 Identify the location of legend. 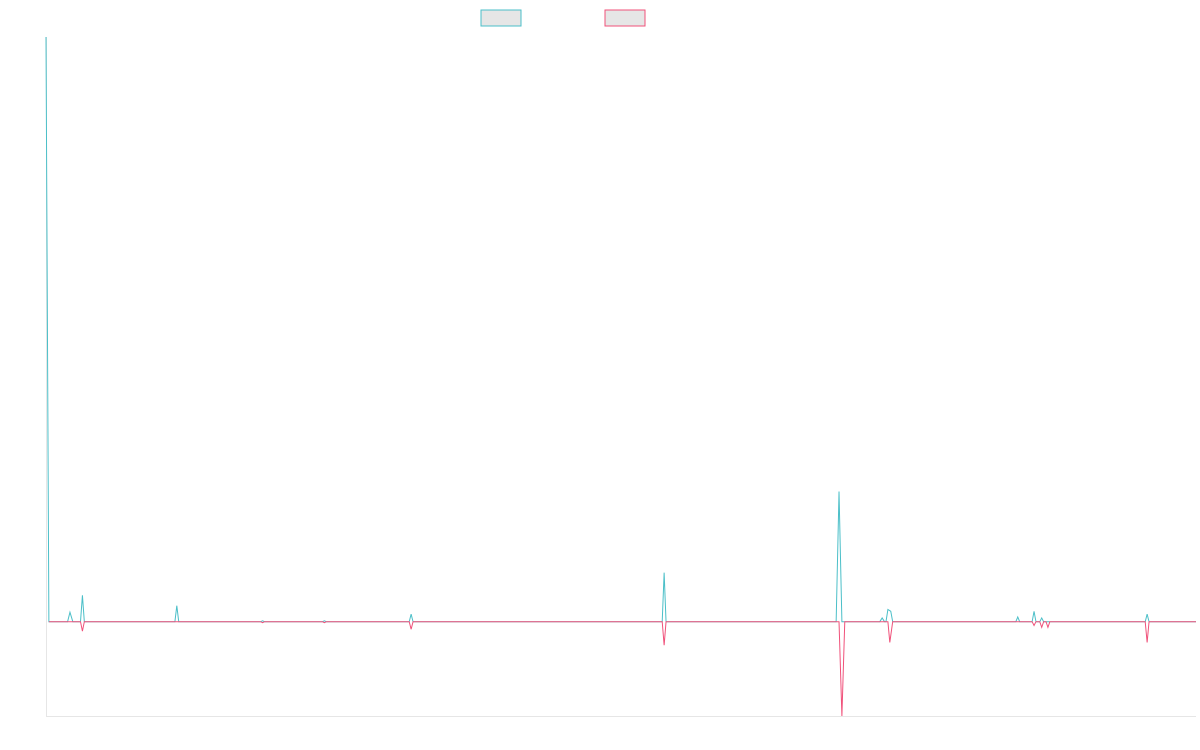
(563, 18).